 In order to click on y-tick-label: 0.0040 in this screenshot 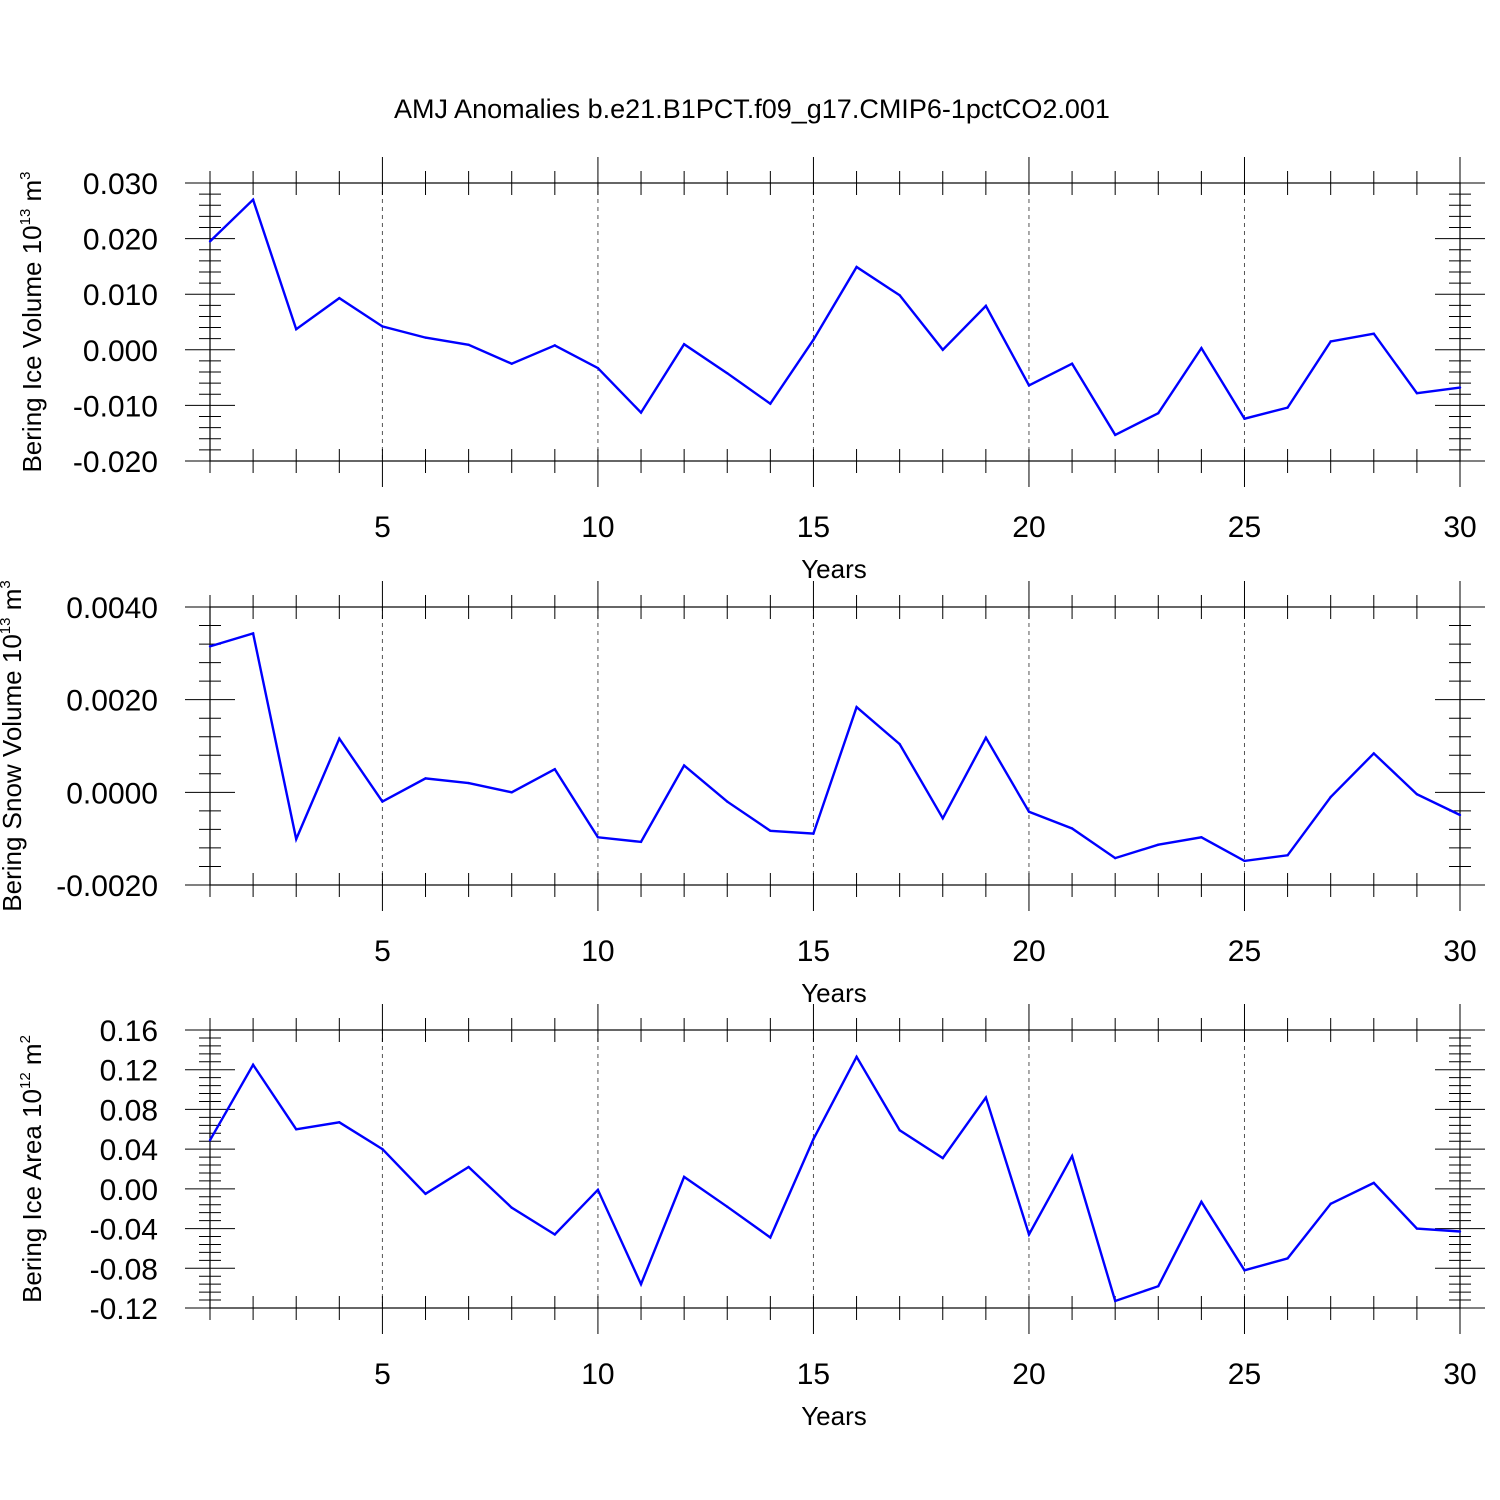, I will do `click(112, 608)`.